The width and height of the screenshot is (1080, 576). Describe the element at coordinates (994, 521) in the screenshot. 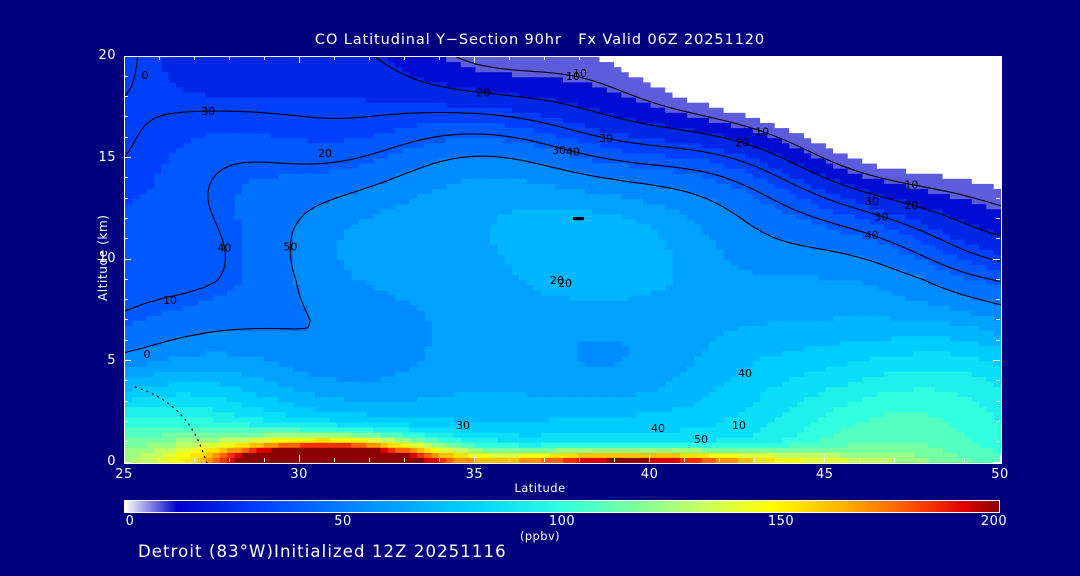

I see `colorbar-tick: 200` at that location.